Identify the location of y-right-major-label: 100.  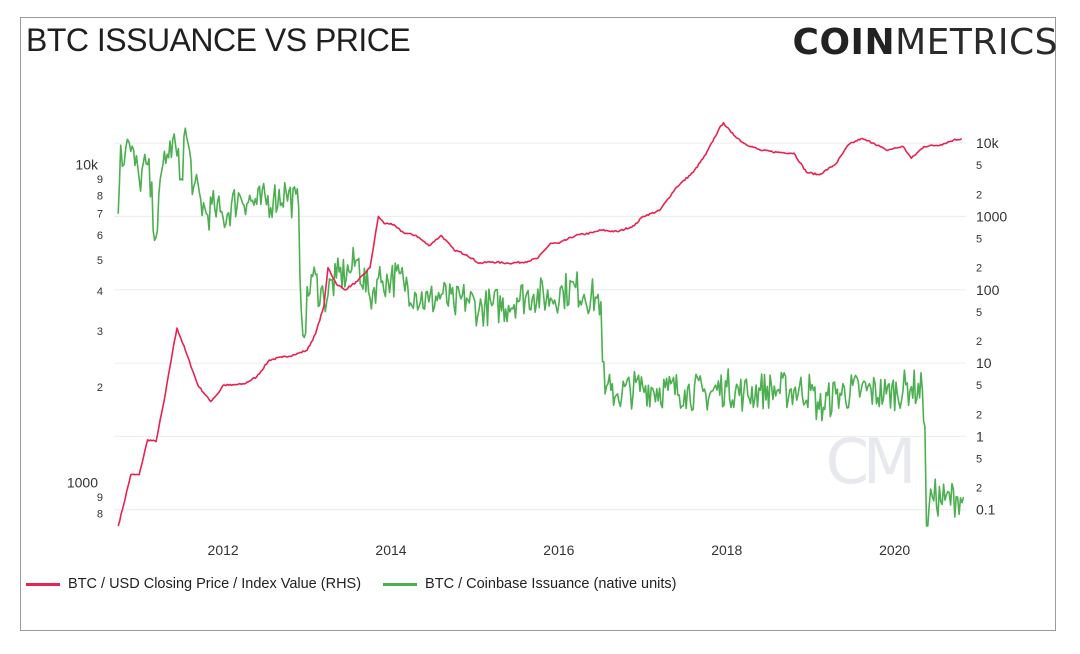
(988, 290).